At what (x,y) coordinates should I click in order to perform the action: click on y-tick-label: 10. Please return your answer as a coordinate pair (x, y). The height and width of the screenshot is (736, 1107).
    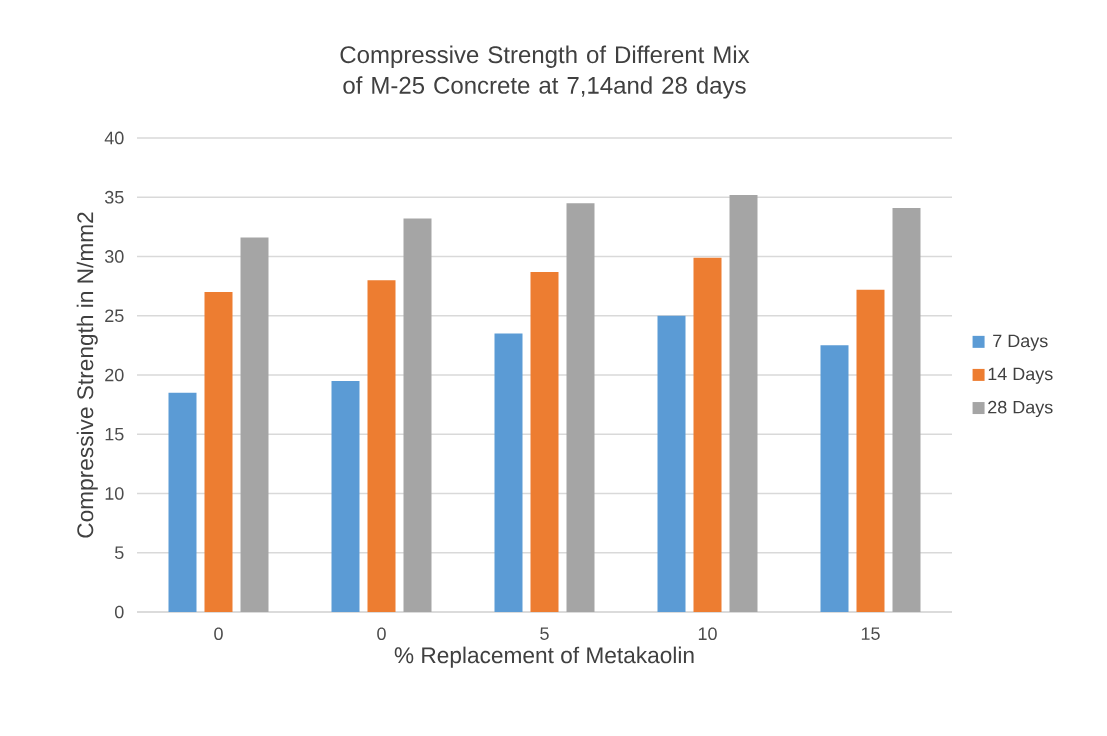
    Looking at the image, I should click on (114, 493).